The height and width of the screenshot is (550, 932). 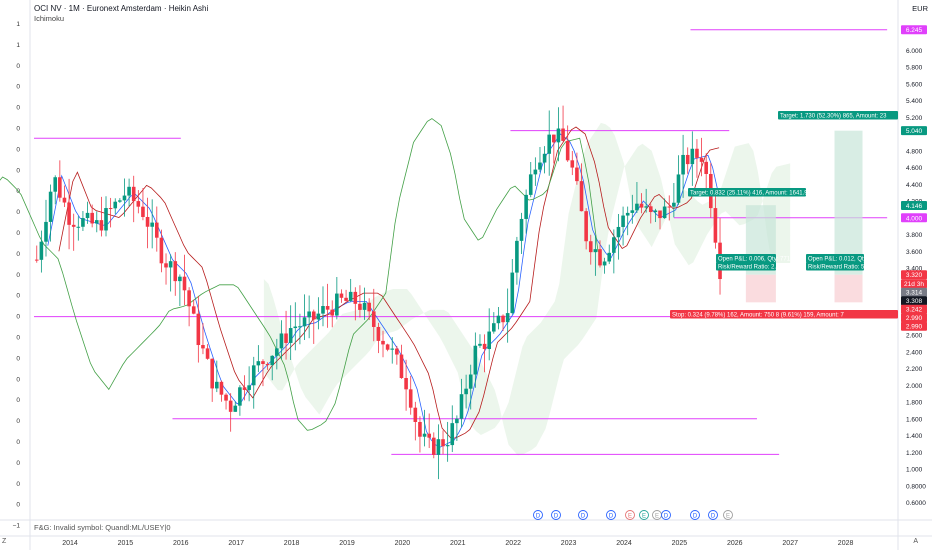 What do you see at coordinates (914, 168) in the screenshot?
I see `y-tick-label: 4.600` at bounding box center [914, 168].